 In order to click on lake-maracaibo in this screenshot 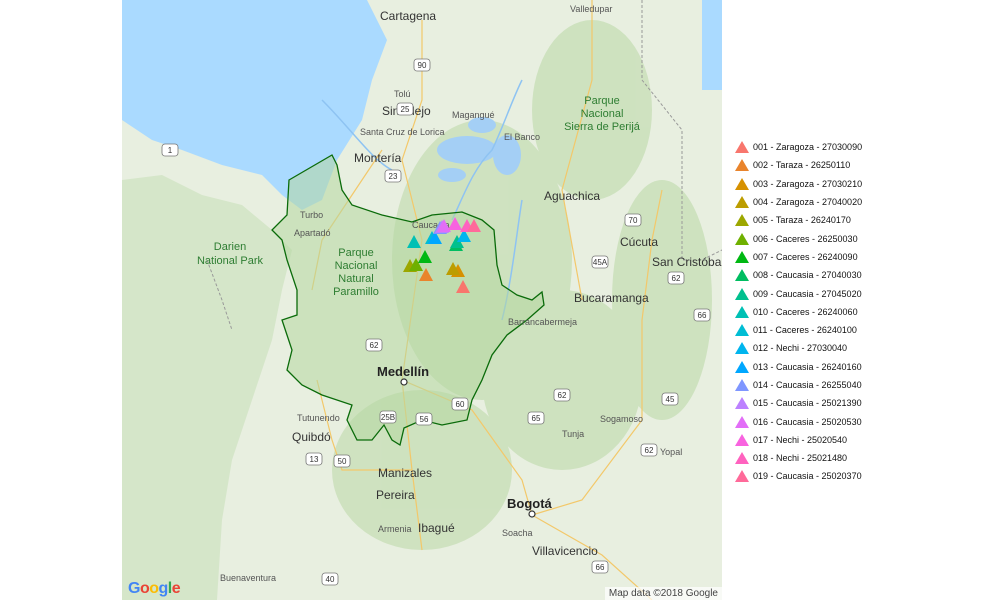, I will do `click(712, 45)`.